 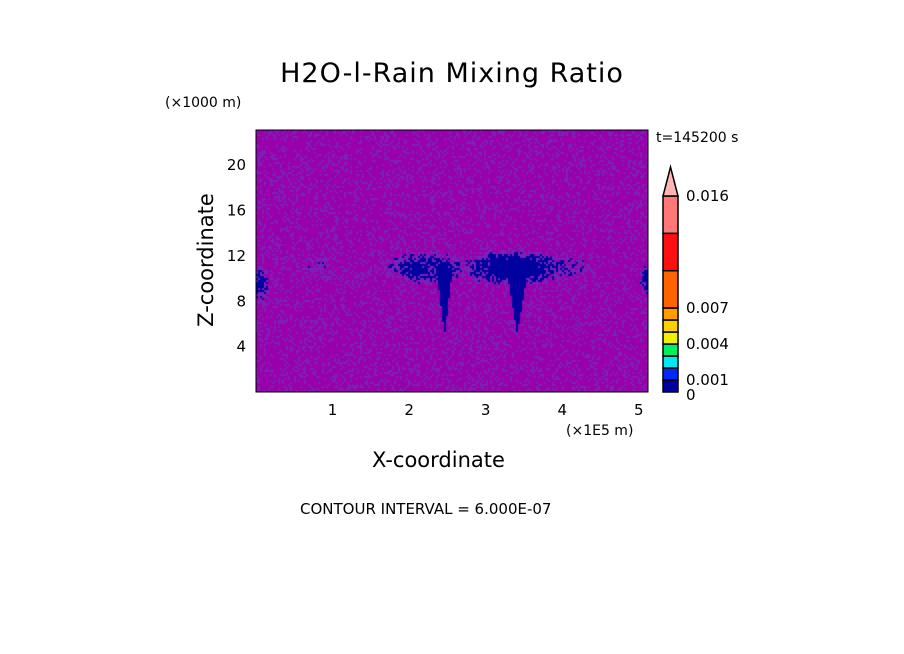 What do you see at coordinates (707, 308) in the screenshot?
I see `colorbar-label: 0.007` at bounding box center [707, 308].